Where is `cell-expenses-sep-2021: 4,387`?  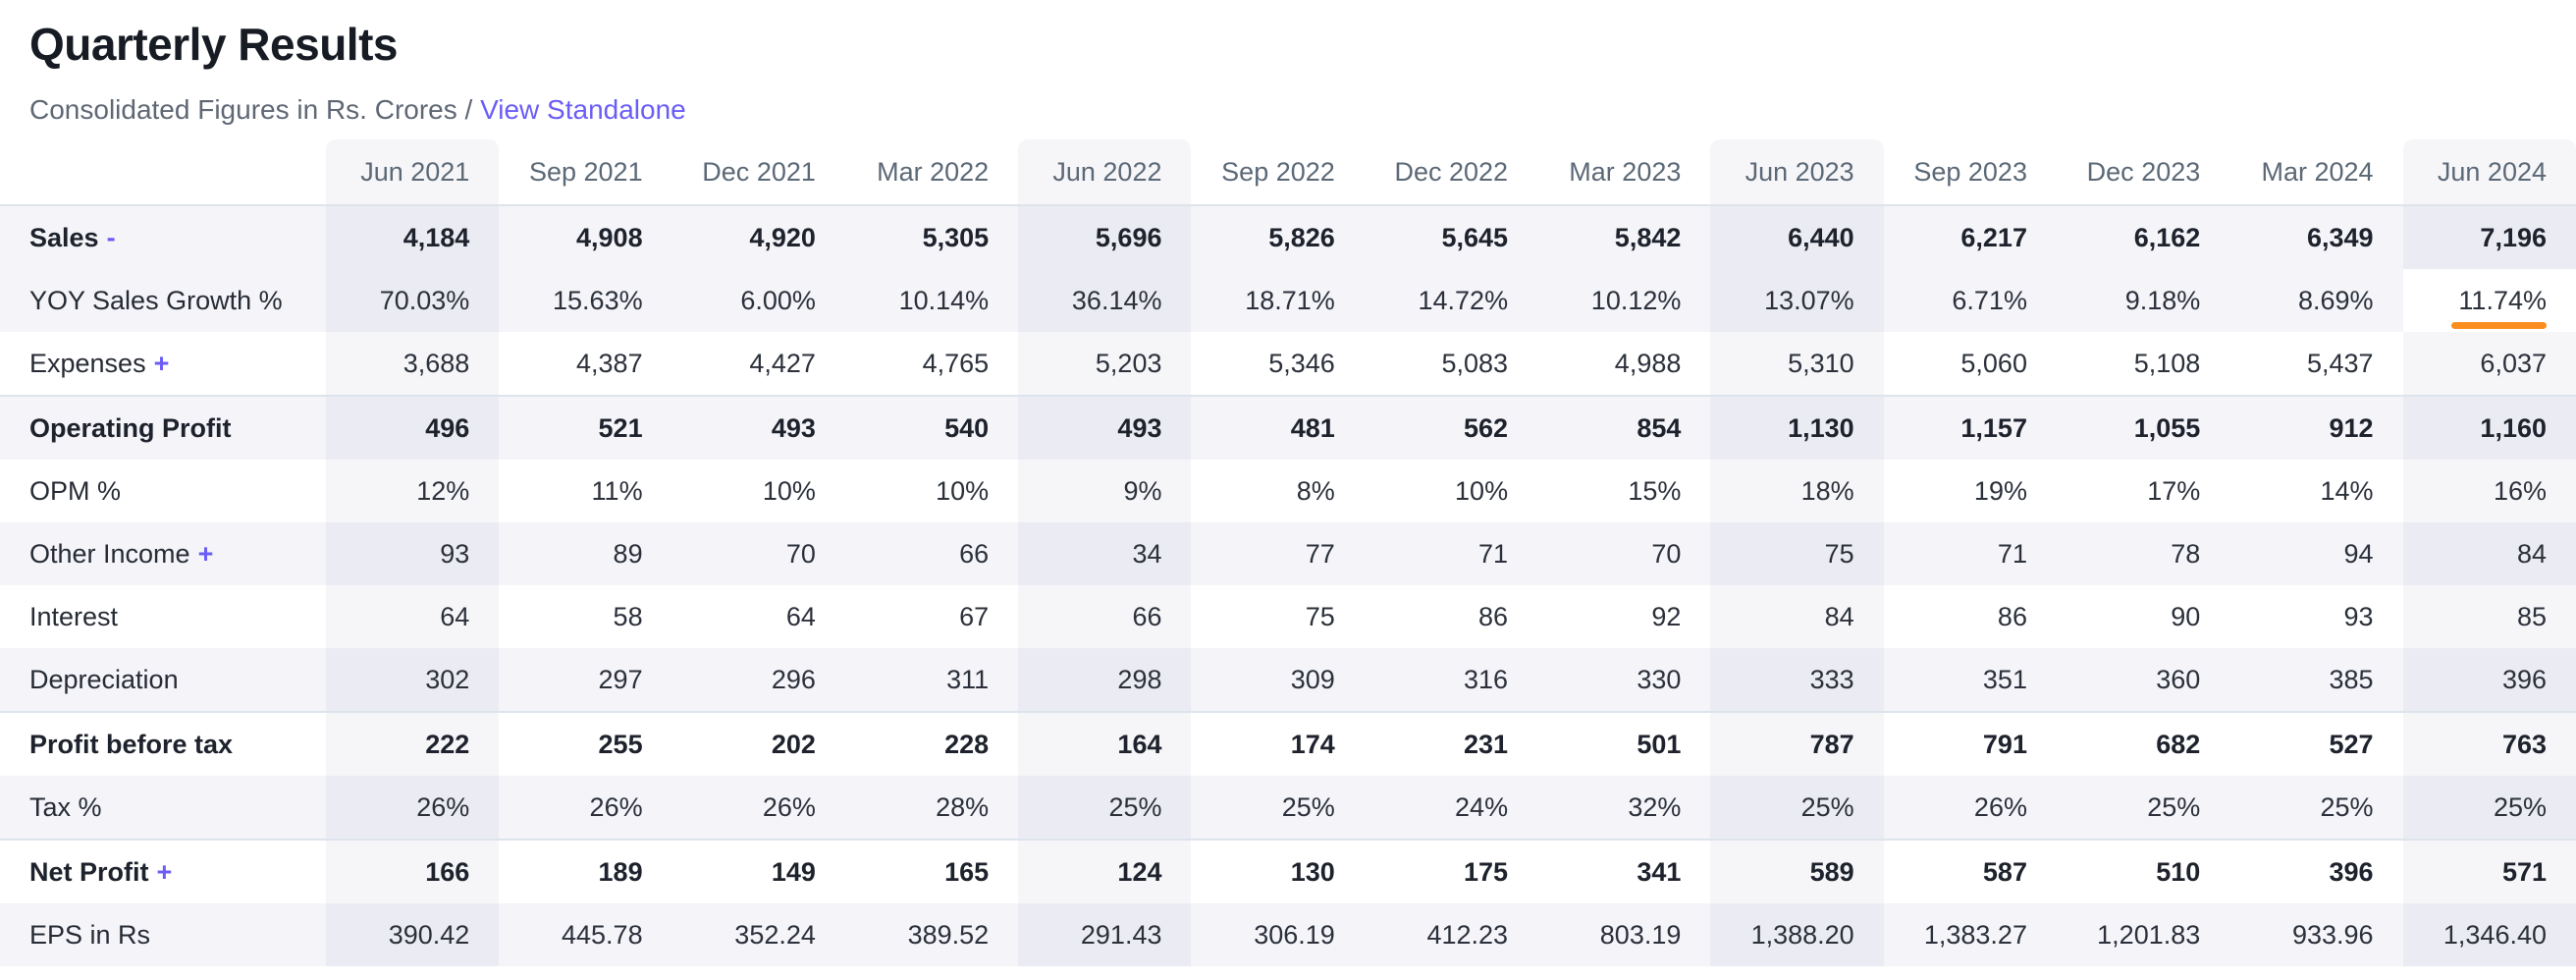 cell-expenses-sep-2021: 4,387 is located at coordinates (609, 363).